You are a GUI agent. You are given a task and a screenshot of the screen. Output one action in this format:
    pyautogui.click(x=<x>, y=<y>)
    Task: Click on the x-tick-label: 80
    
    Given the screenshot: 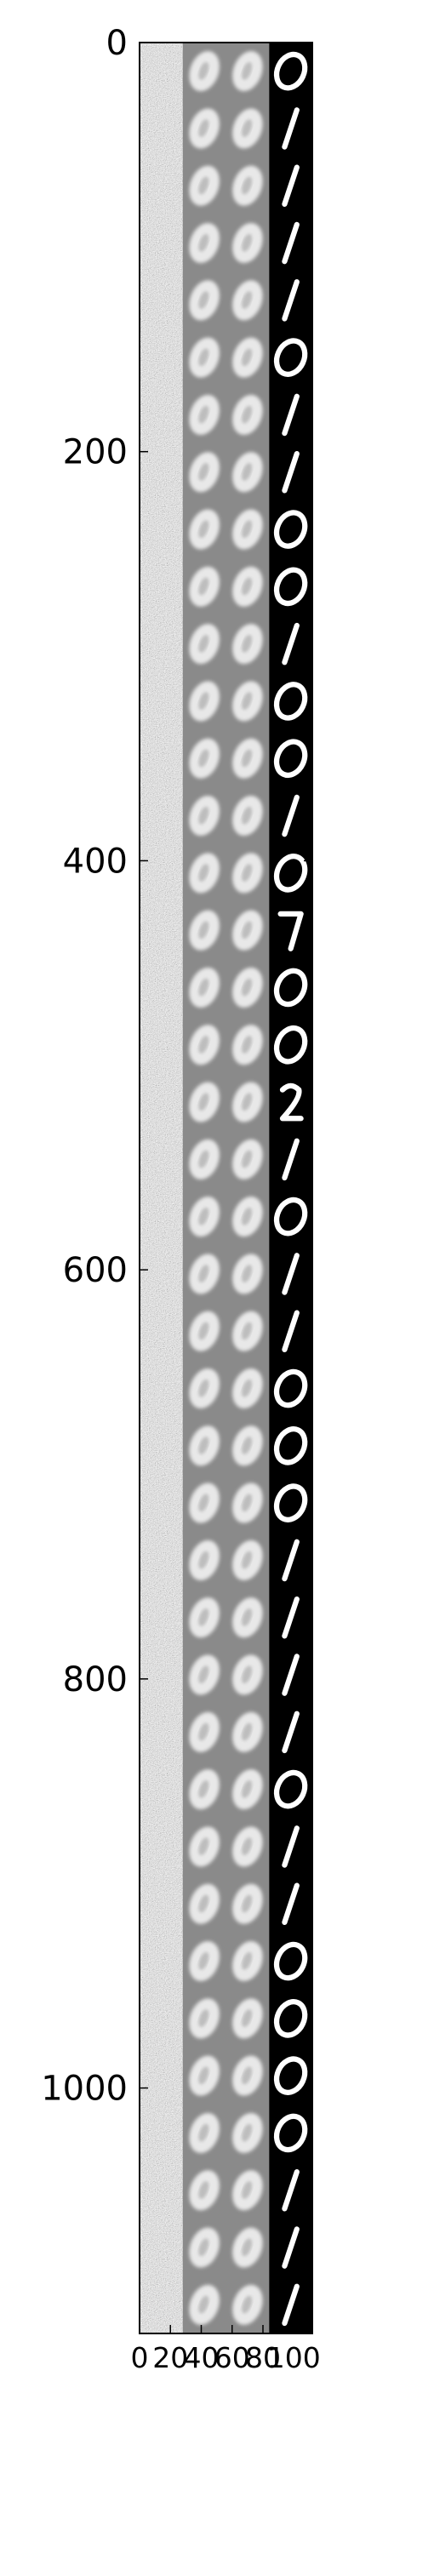 What is the action you would take?
    pyautogui.click(x=263, y=2357)
    